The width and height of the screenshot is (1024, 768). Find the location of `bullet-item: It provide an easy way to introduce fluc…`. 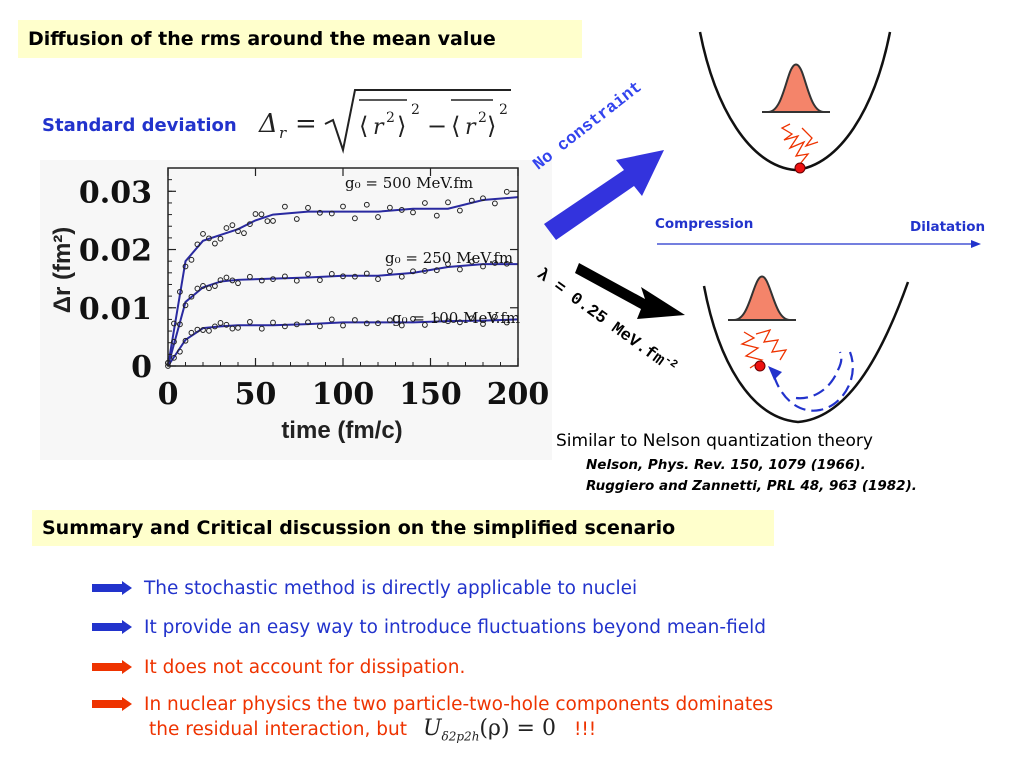

bullet-item: It provide an easy way to introduce fluc… is located at coordinates (429, 627).